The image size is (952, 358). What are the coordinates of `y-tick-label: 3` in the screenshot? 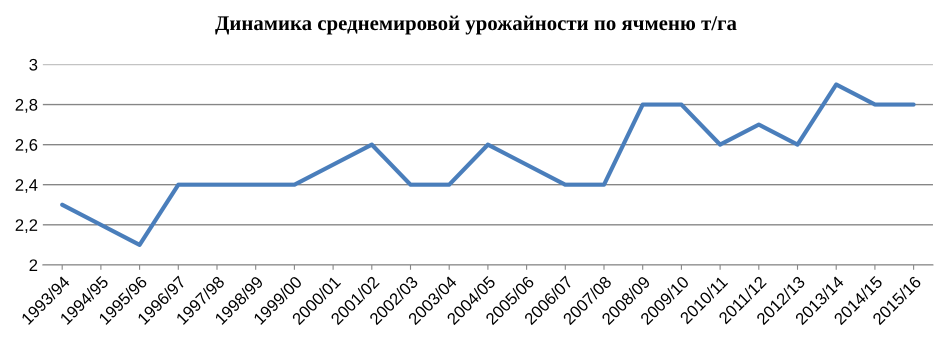 It's located at (33, 64).